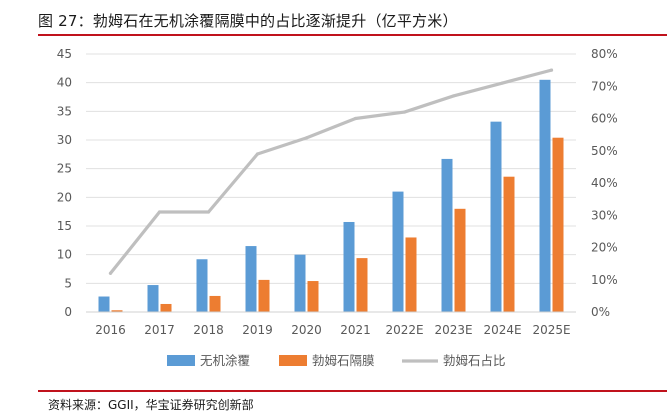 The image size is (667, 418). Describe the element at coordinates (343, 360) in the screenshot. I see `legend-label: 勃姆石隔膜` at that location.